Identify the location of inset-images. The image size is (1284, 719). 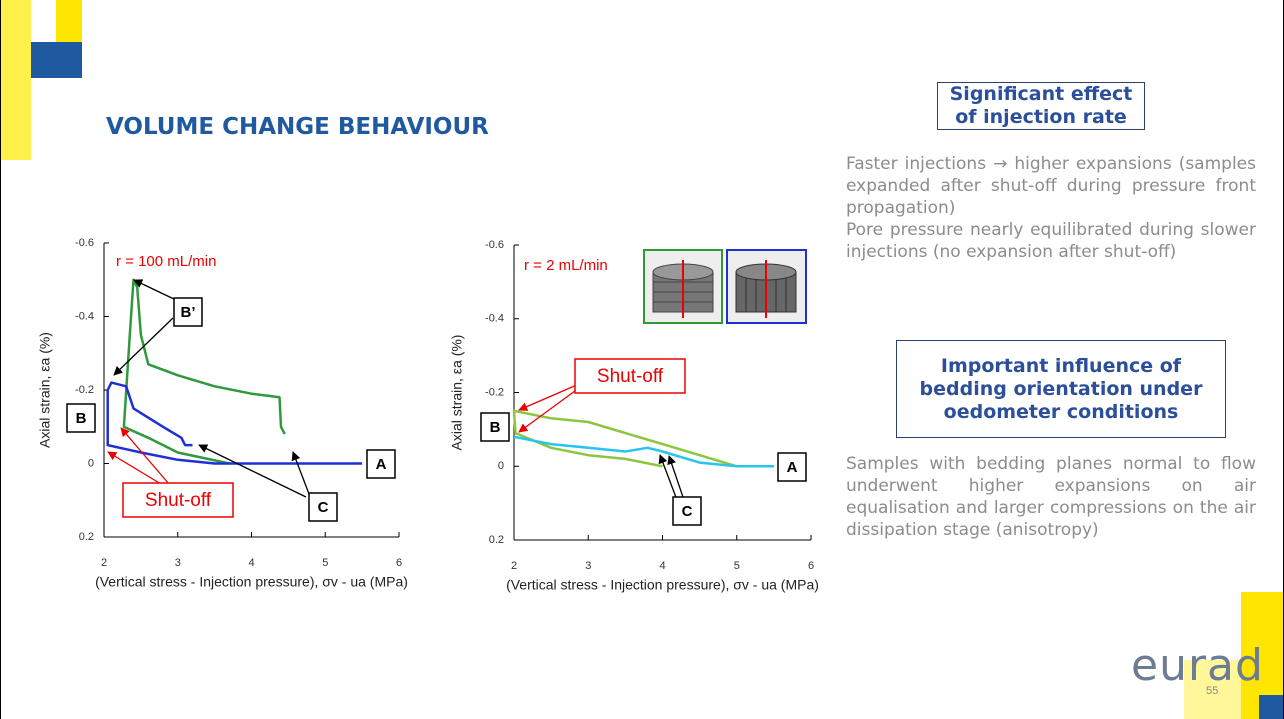
(725, 286).